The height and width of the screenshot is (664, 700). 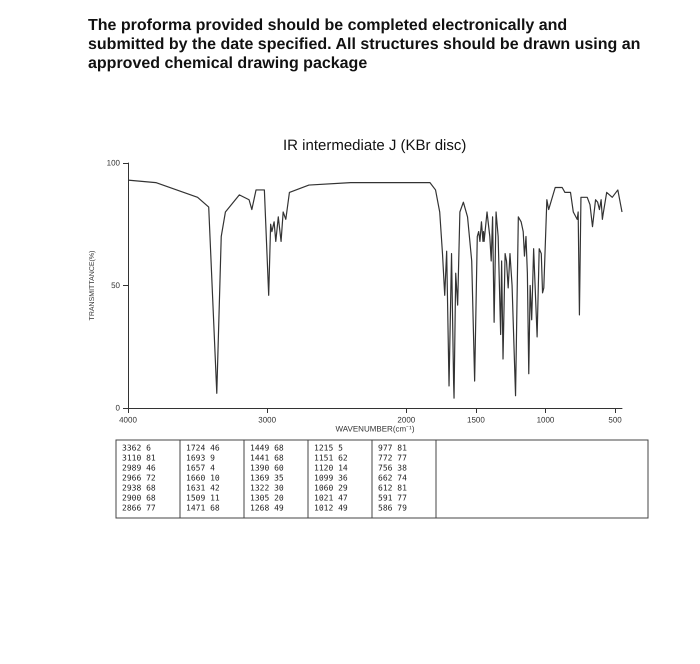 I want to click on text: 1099 36, so click(x=331, y=478).